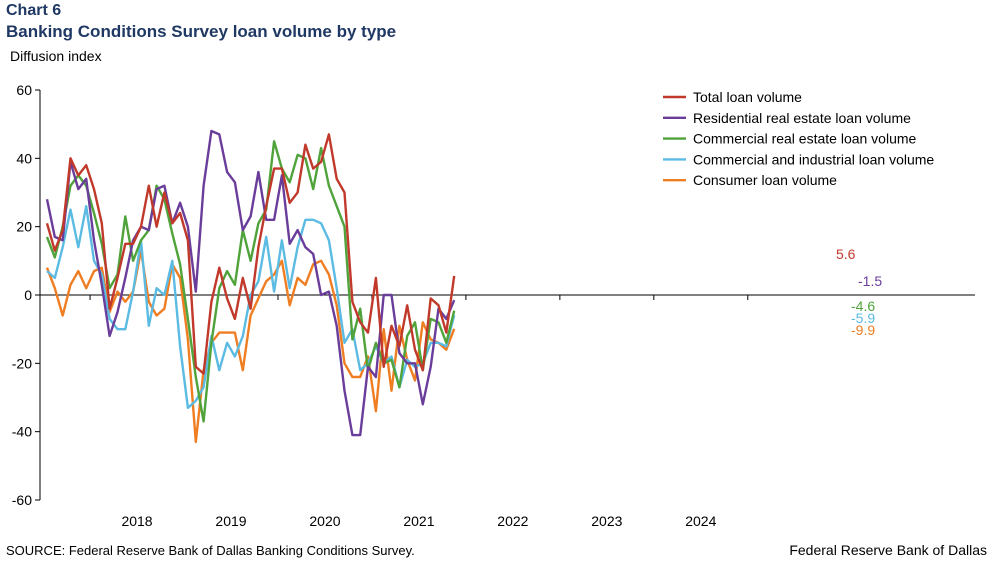  I want to click on end-labels: 5.6-1.5 -4.6-5.9-9.9, so click(859, 292).